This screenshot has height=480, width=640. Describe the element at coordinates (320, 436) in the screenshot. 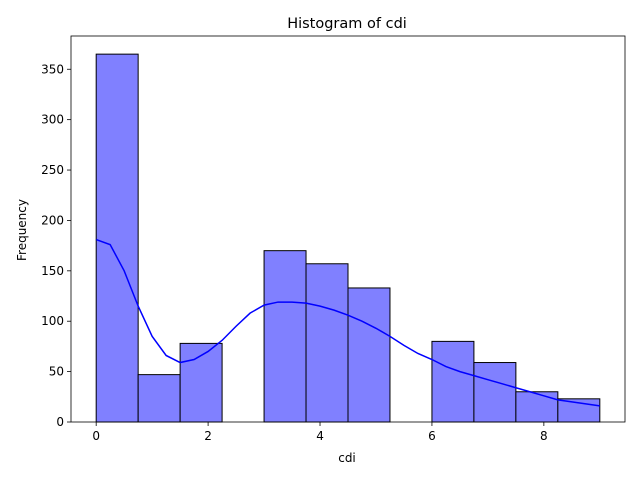

I see `x-tick-label: 4` at that location.